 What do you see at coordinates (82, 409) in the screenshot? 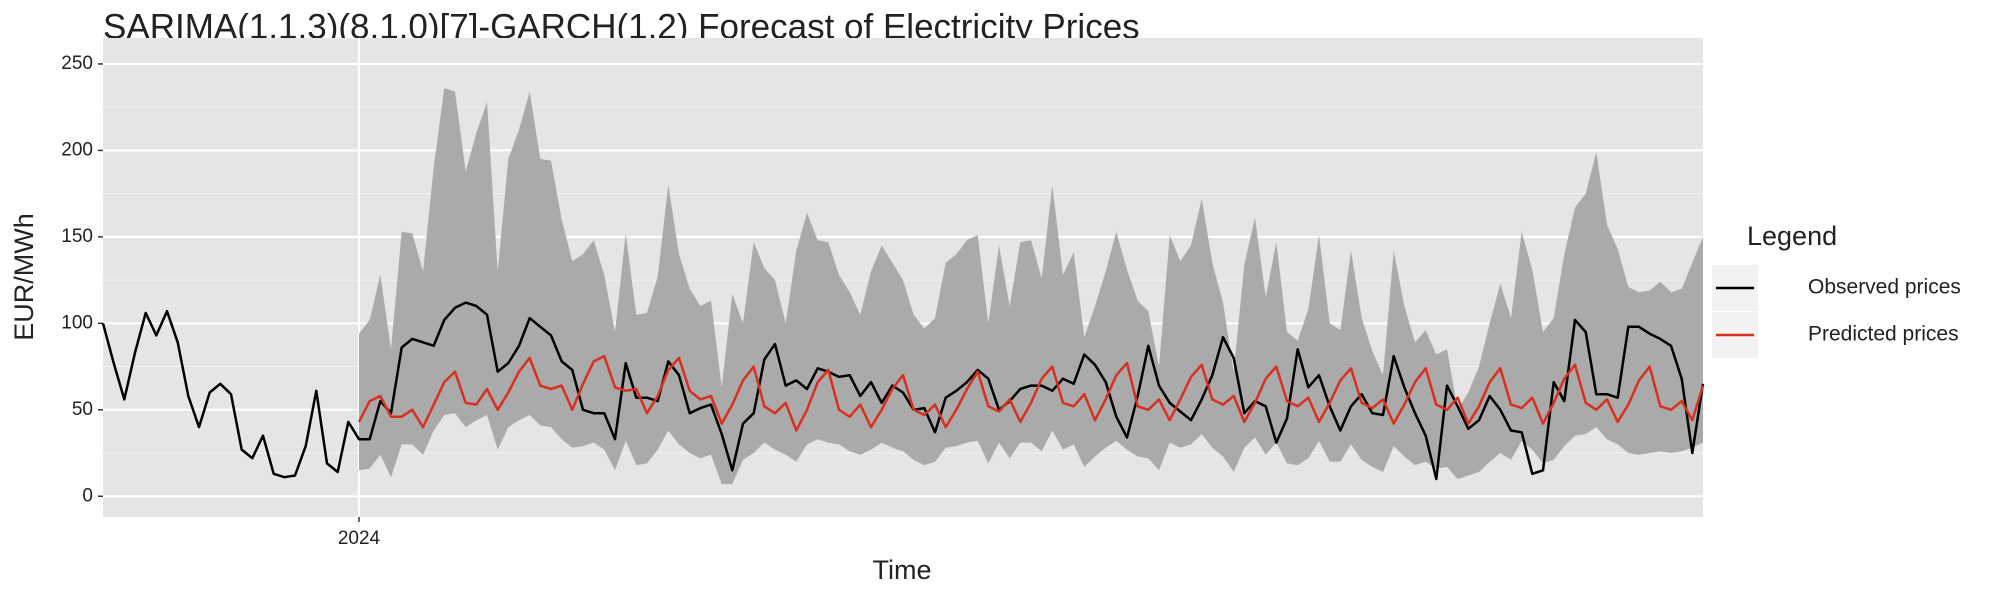
I see `y-tick-label: 50` at bounding box center [82, 409].